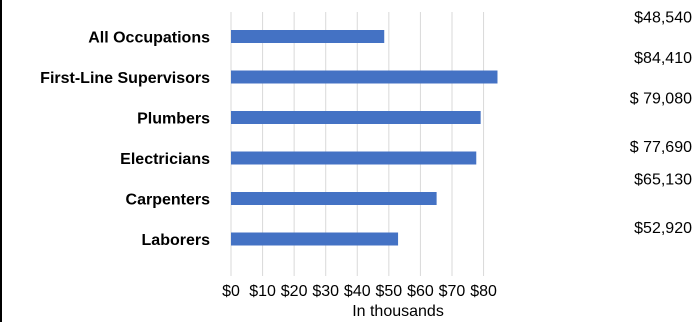 This screenshot has height=322, width=696. Describe the element at coordinates (262, 291) in the screenshot. I see `x-tick-label: $10` at that location.